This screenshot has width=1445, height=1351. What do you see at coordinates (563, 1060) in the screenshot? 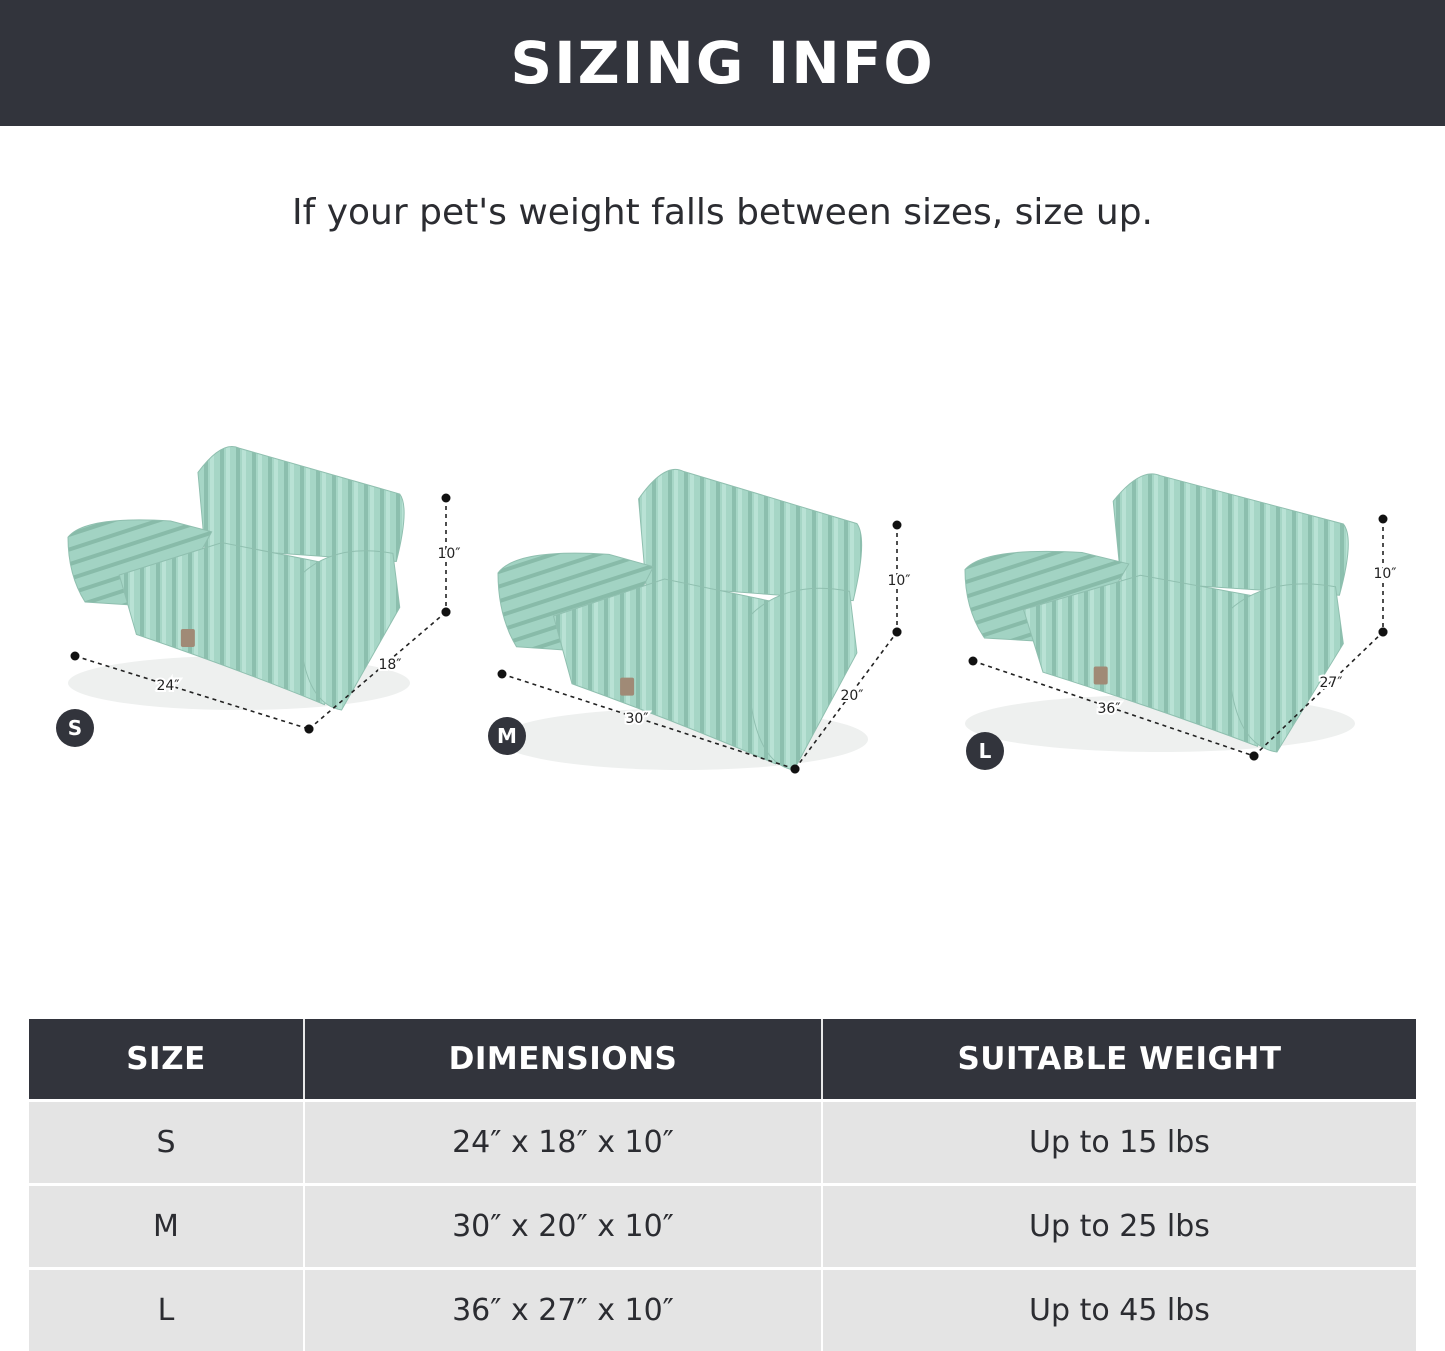
I see `column-header-dimensions: DIMENSIONS` at bounding box center [563, 1060].